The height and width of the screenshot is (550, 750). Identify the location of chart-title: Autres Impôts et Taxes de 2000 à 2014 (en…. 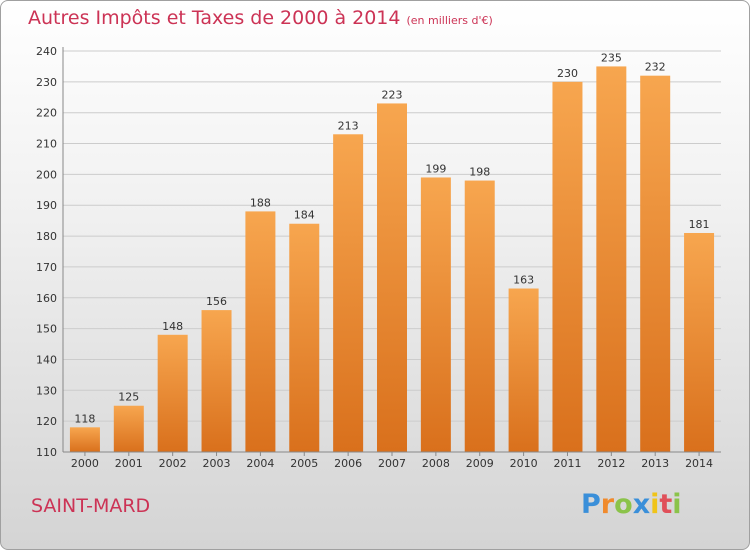
(260, 18).